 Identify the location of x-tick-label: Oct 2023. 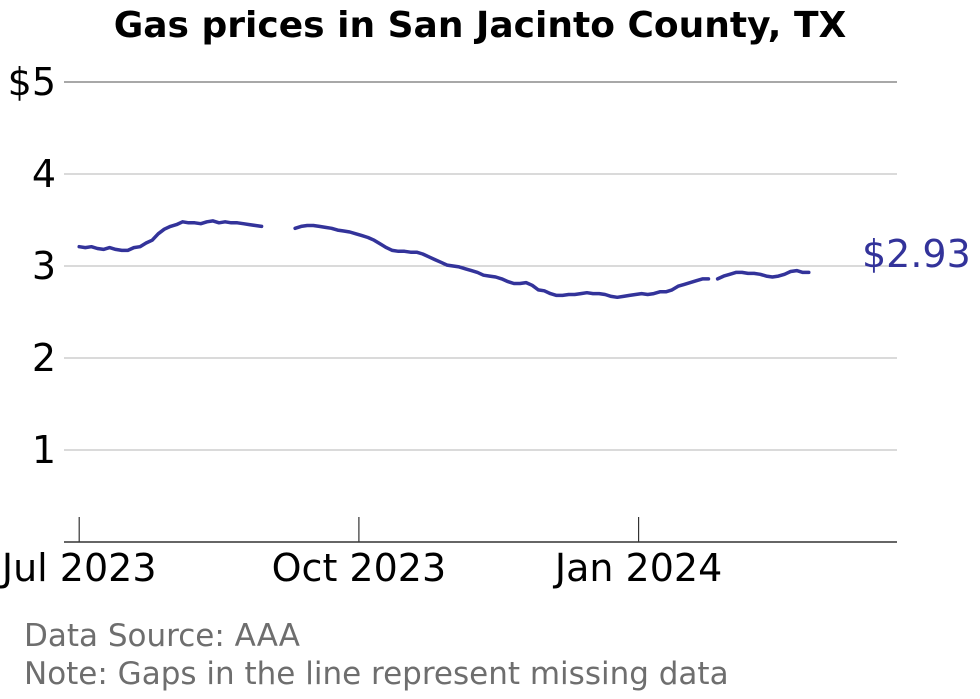
(359, 568).